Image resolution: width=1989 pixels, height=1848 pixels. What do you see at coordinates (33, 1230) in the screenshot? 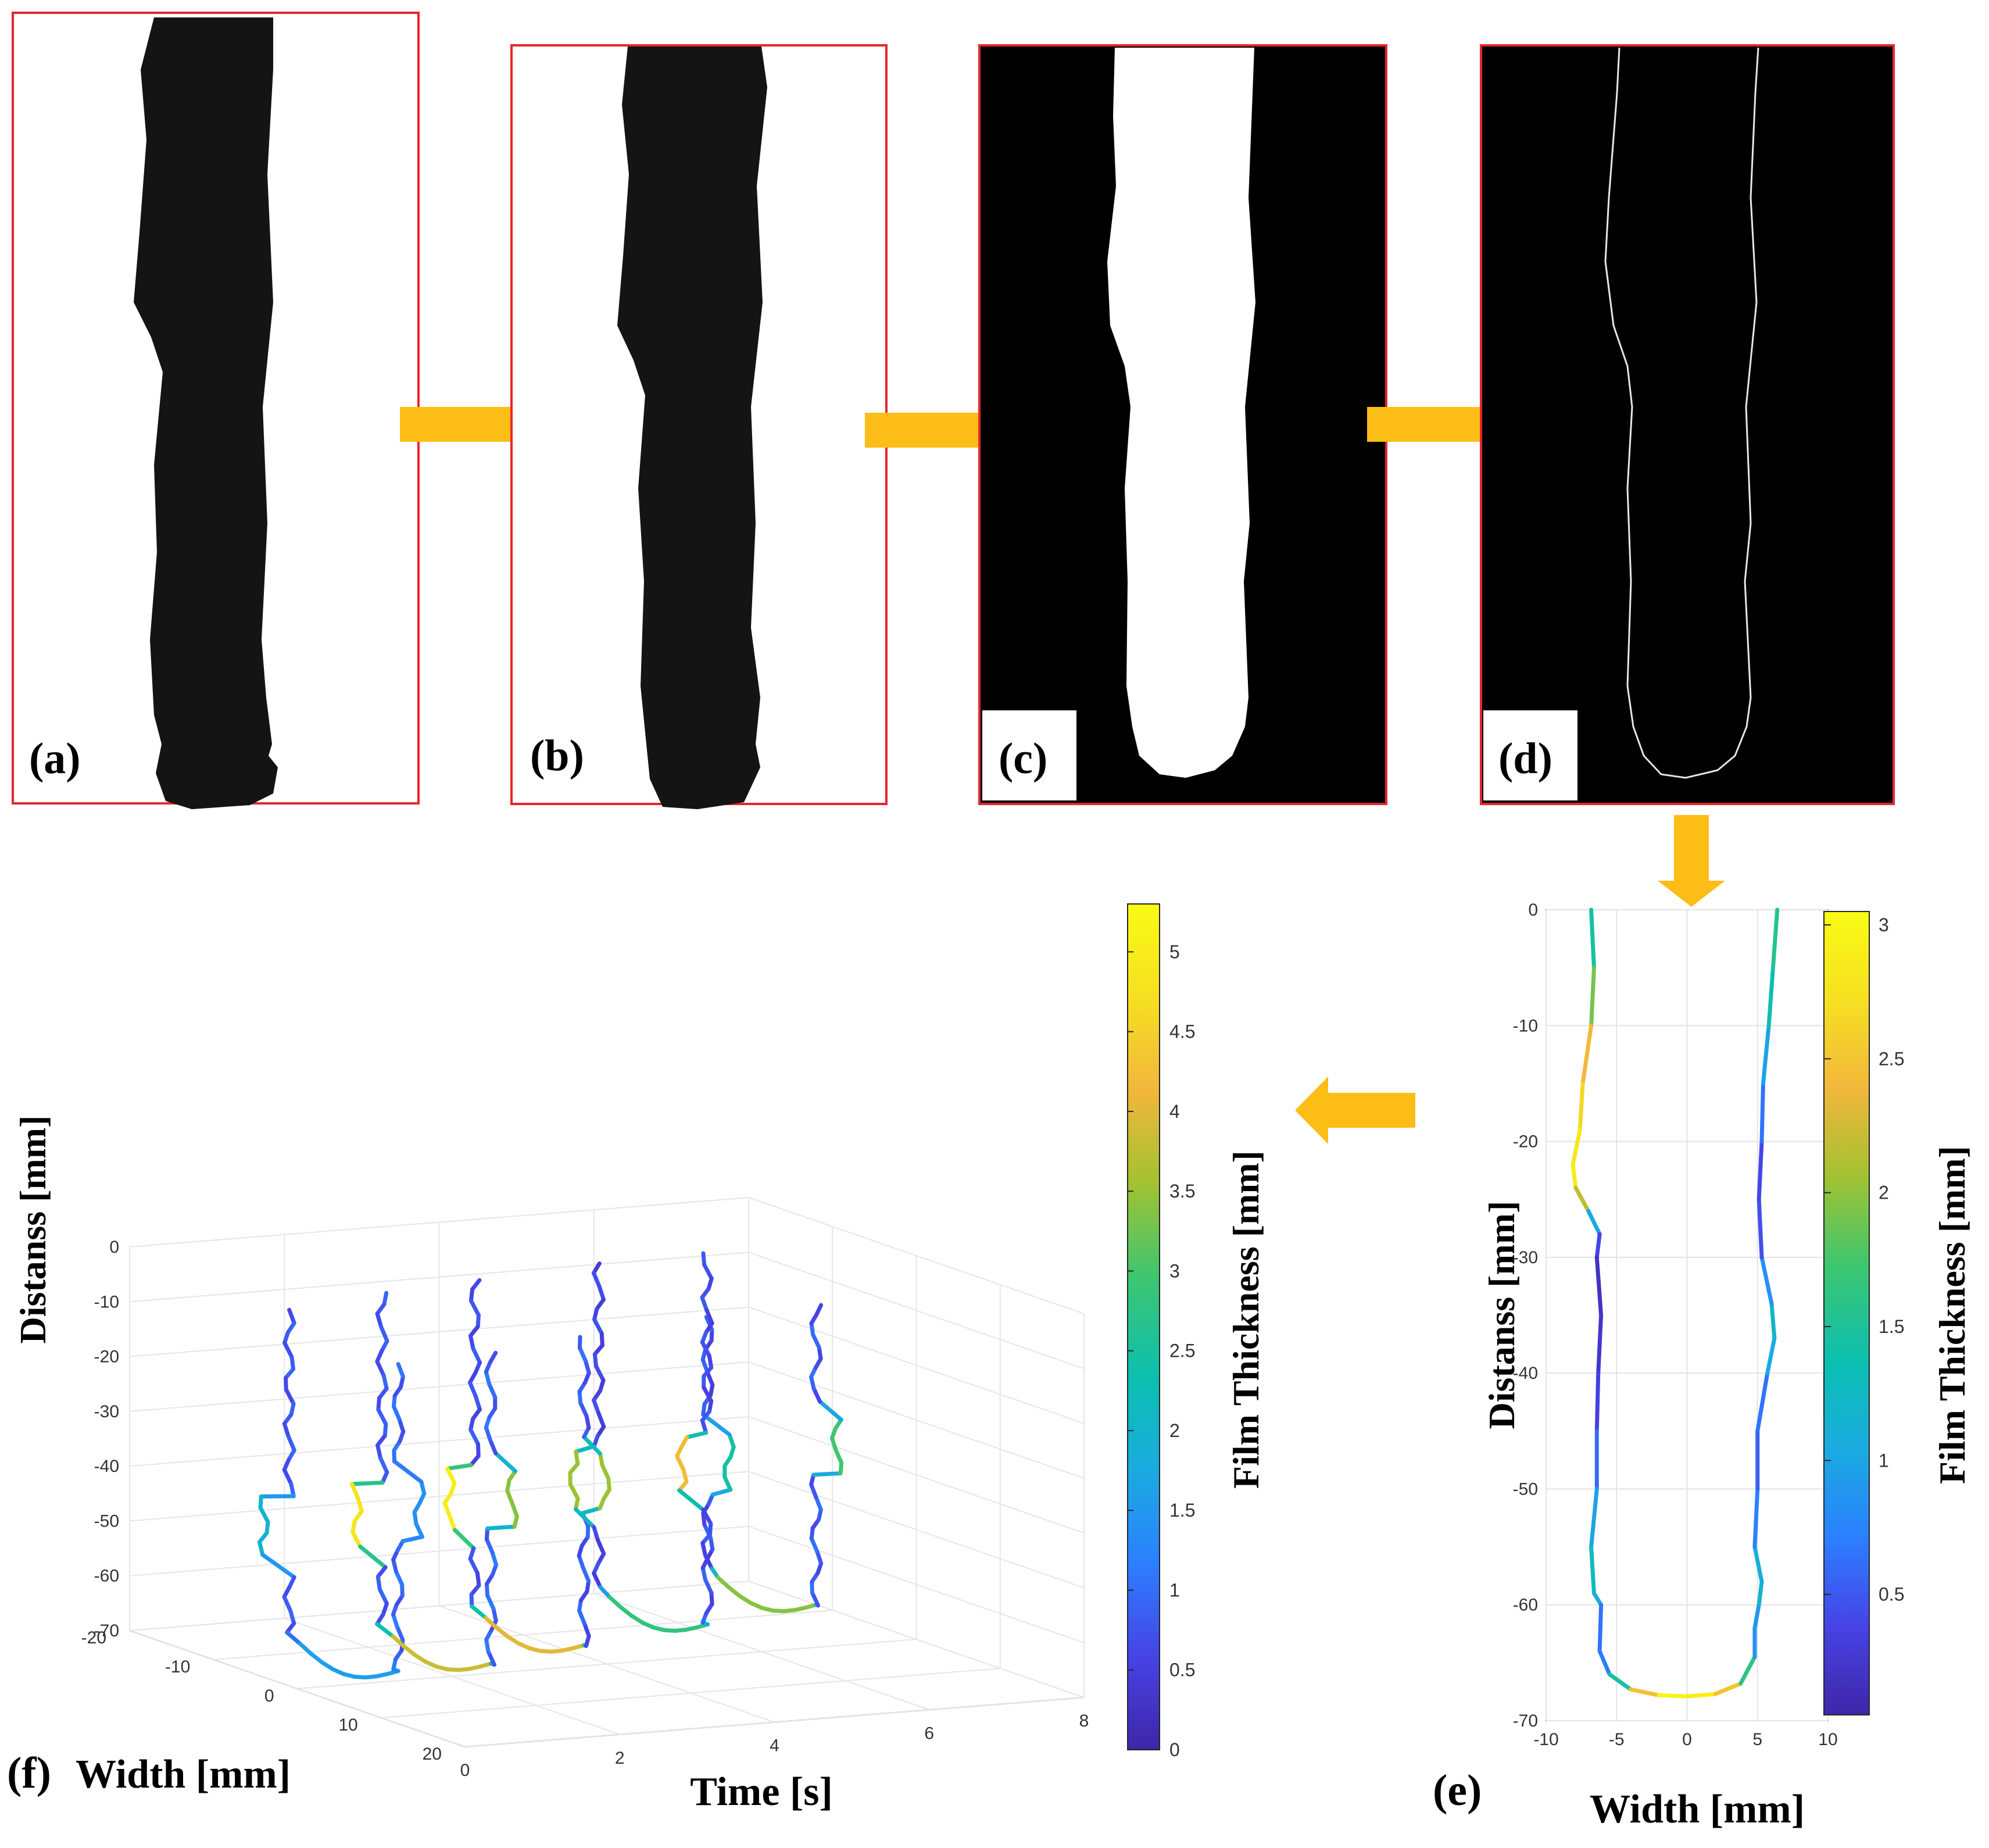
I see `panel-f-z-axis-label: Distanss [mm]` at bounding box center [33, 1230].